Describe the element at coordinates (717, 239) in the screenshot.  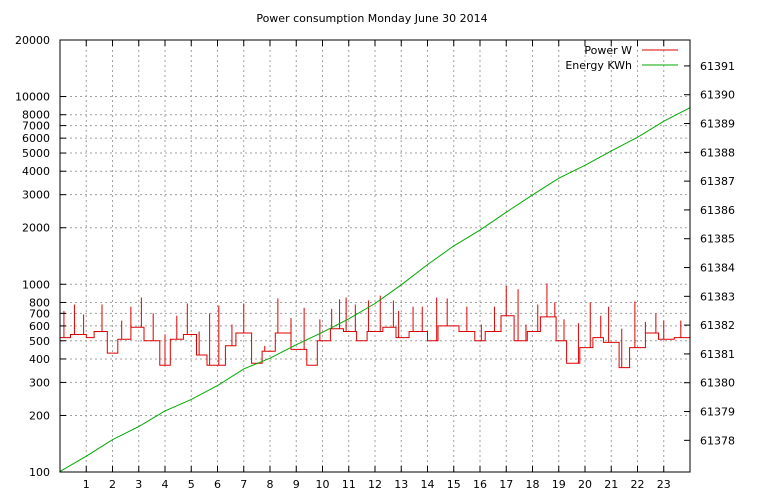
I see `y2-tick-label: 61385` at that location.